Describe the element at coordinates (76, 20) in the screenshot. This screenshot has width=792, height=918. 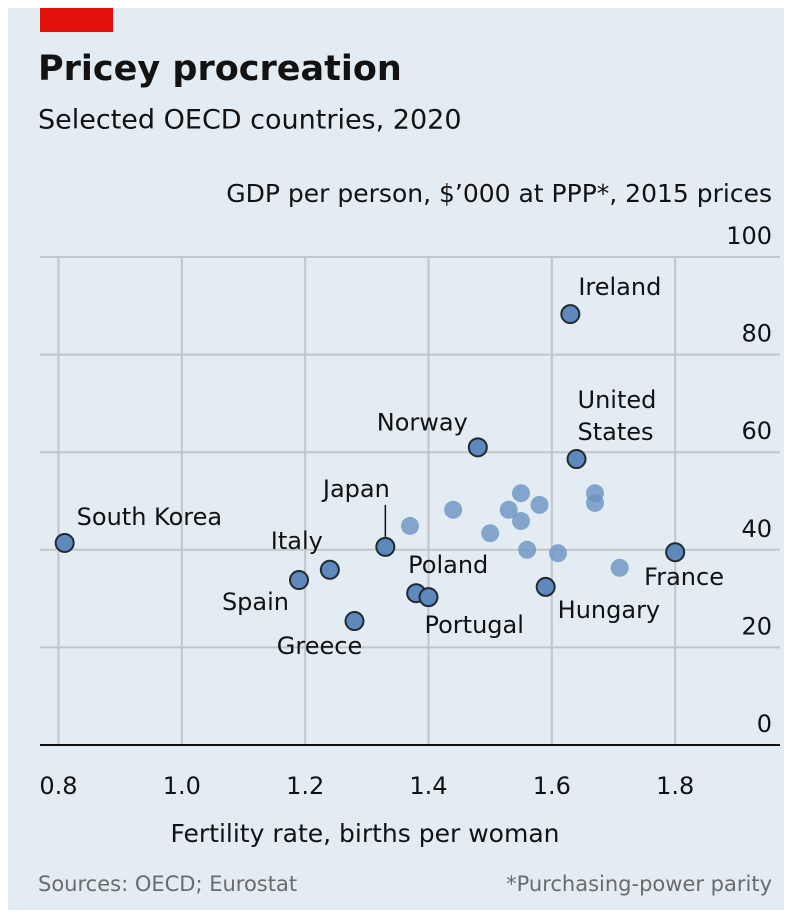
I see `red-tag` at that location.